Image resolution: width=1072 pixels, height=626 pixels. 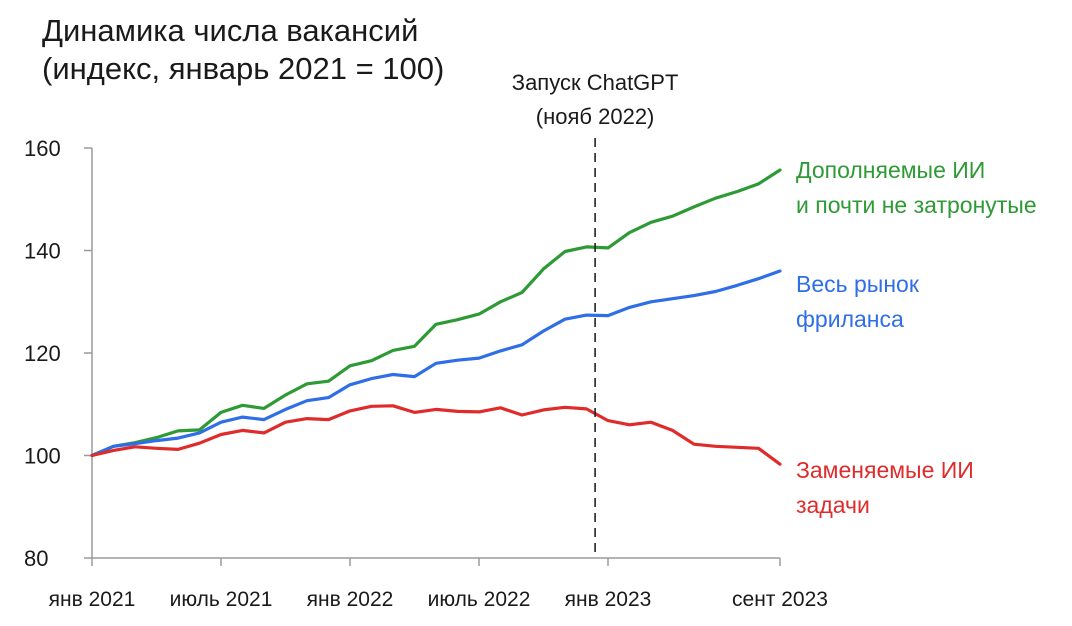 What do you see at coordinates (42, 148) in the screenshot?
I see `y-tick-label: 160` at bounding box center [42, 148].